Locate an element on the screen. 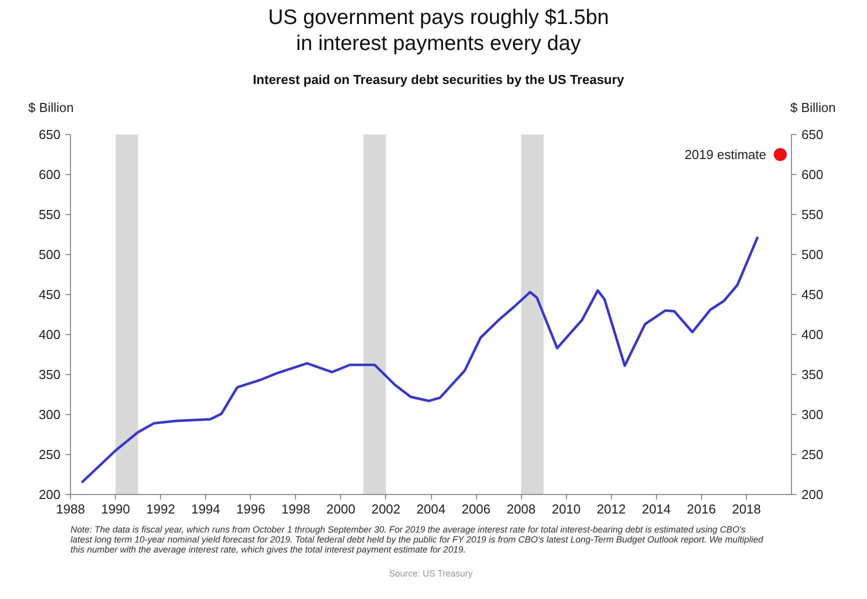  x-tick-label: 1994 is located at coordinates (205, 509).